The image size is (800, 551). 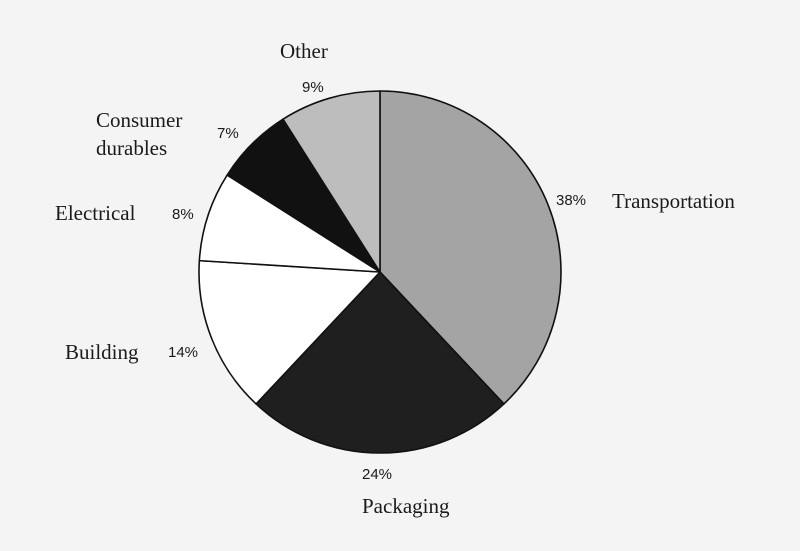 What do you see at coordinates (289, 332) in the screenshot?
I see `pie-slice-building` at bounding box center [289, 332].